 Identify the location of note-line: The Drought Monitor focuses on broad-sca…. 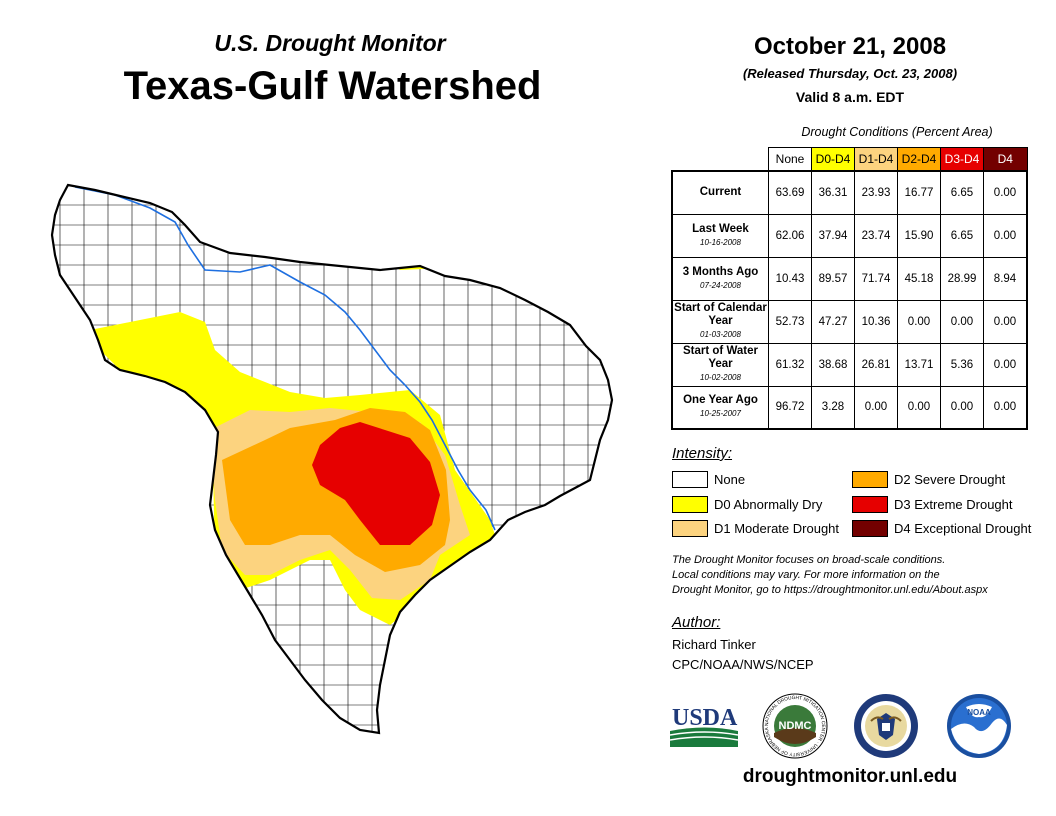
(809, 560).